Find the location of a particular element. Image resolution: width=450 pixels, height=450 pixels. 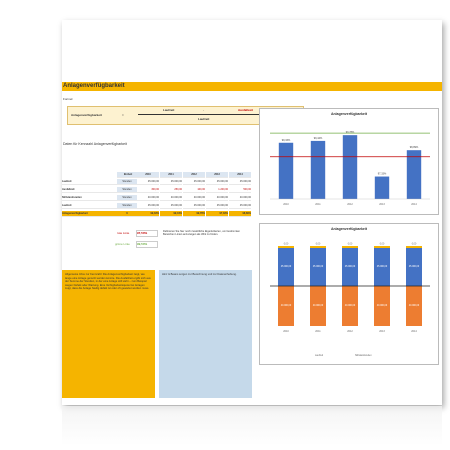

table-cell: Anlagenverfügbarkeit is located at coordinates (89, 214).